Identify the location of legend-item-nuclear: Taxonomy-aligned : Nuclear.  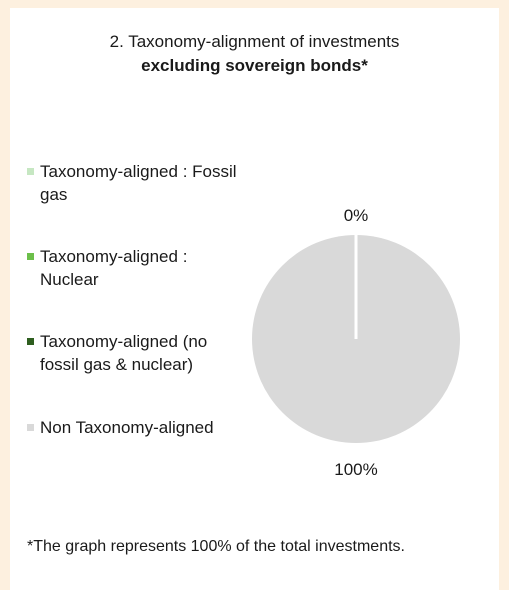
(136, 268).